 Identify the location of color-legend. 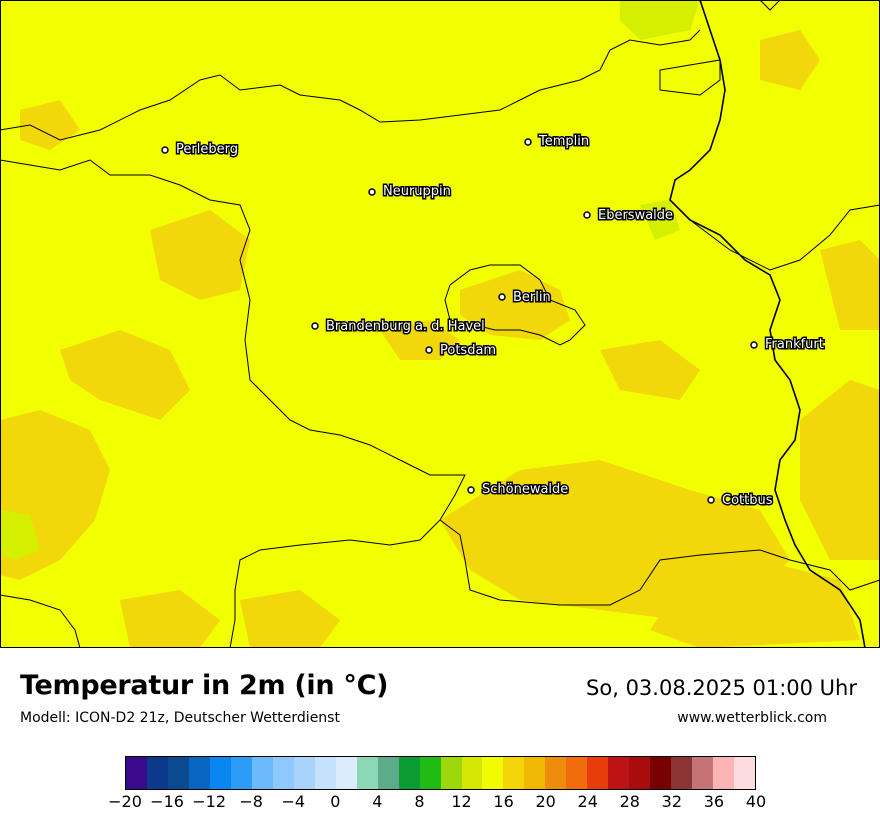
(440, 773).